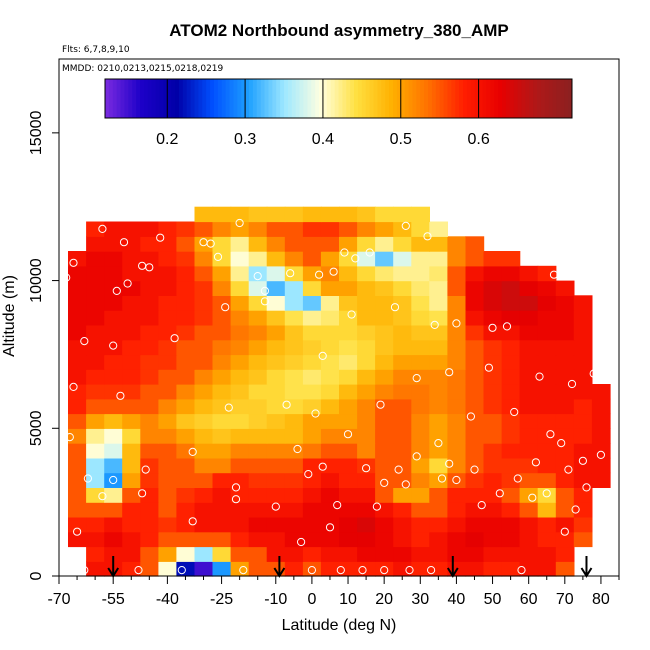  Describe the element at coordinates (348, 599) in the screenshot. I see `x-tick-label: 10` at that location.